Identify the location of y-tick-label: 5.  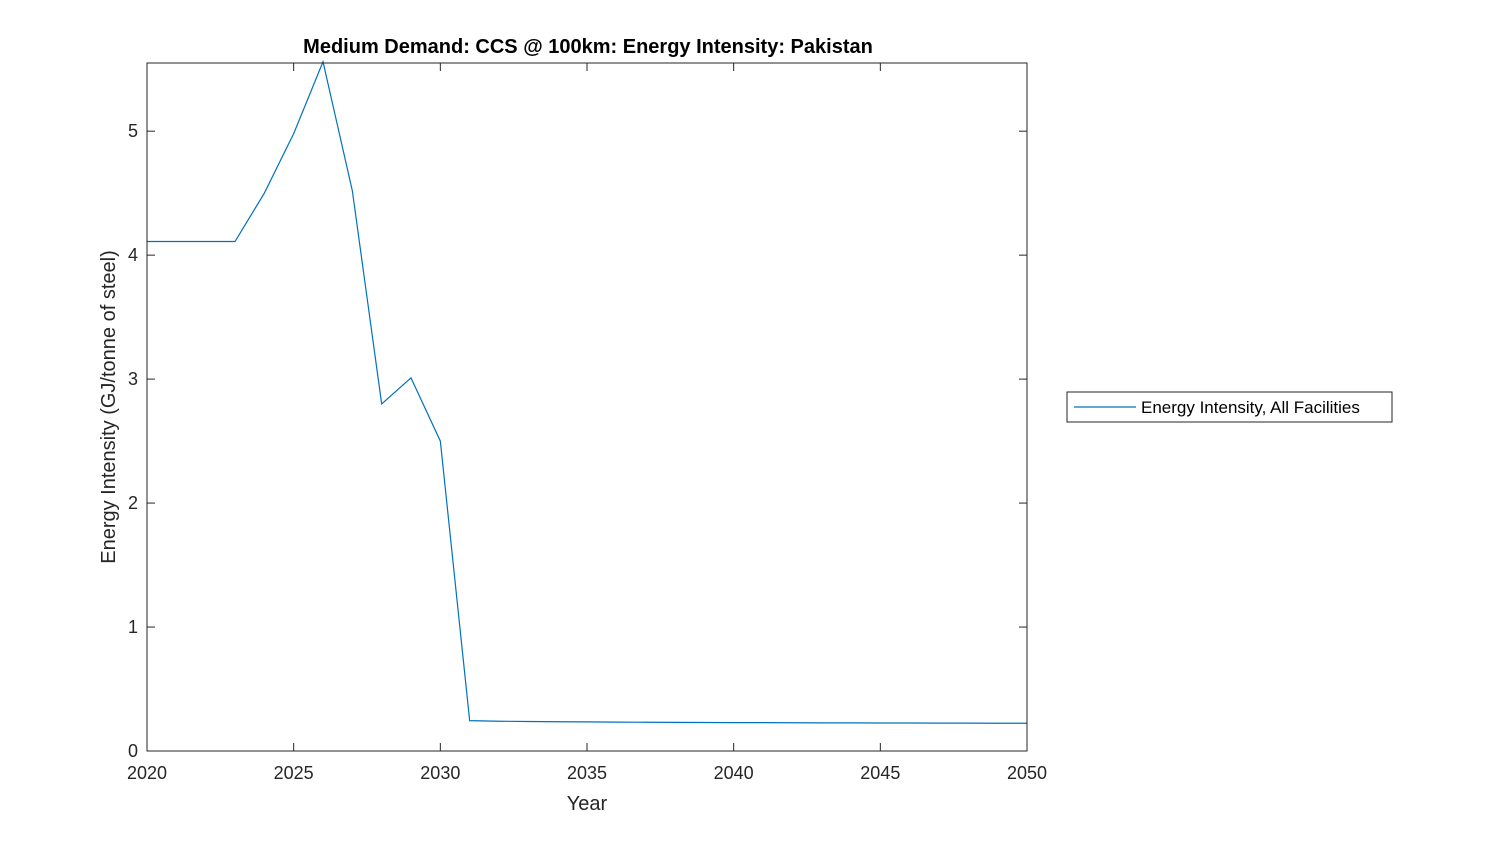
(133, 131).